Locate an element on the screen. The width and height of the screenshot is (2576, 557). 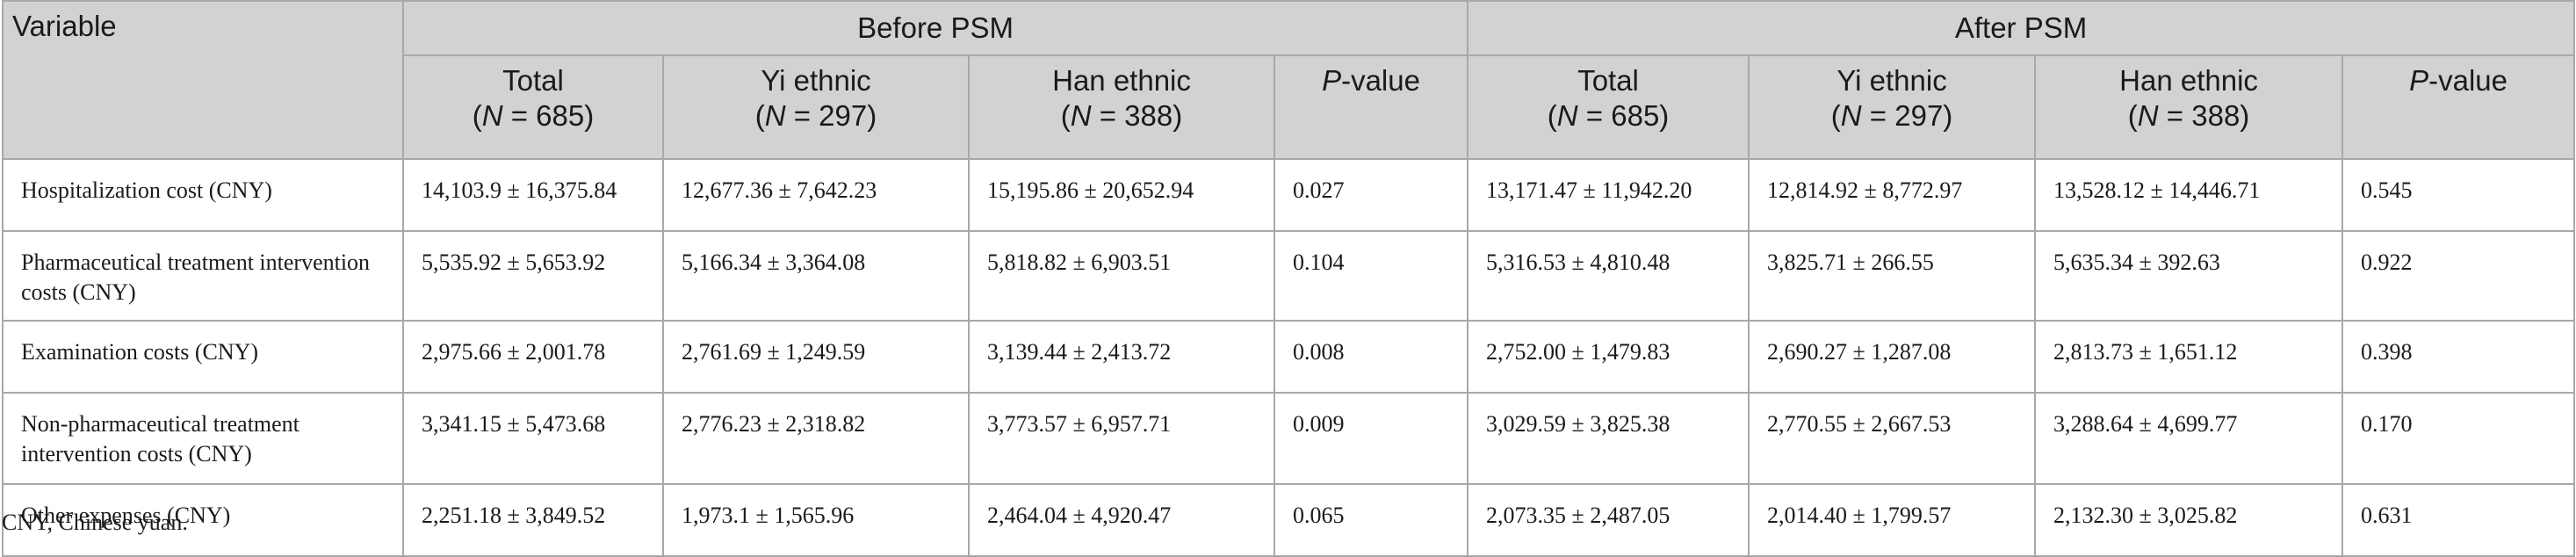
cell-value: 5,166.34 ± 3,364.08 is located at coordinates (816, 276).